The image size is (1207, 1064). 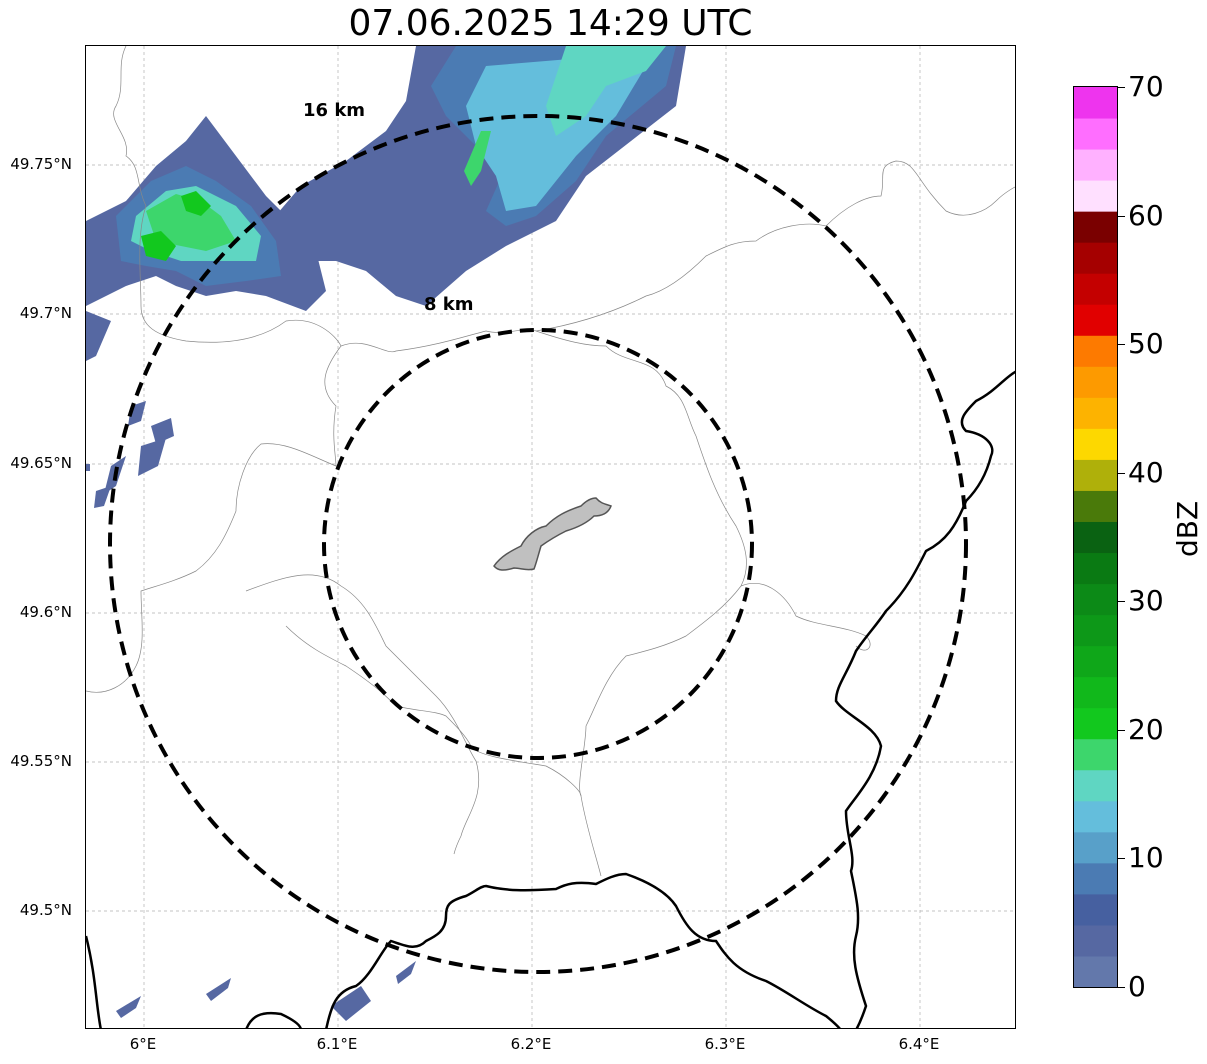 I want to click on range-ring-label-16km: 16 km, so click(x=334, y=110).